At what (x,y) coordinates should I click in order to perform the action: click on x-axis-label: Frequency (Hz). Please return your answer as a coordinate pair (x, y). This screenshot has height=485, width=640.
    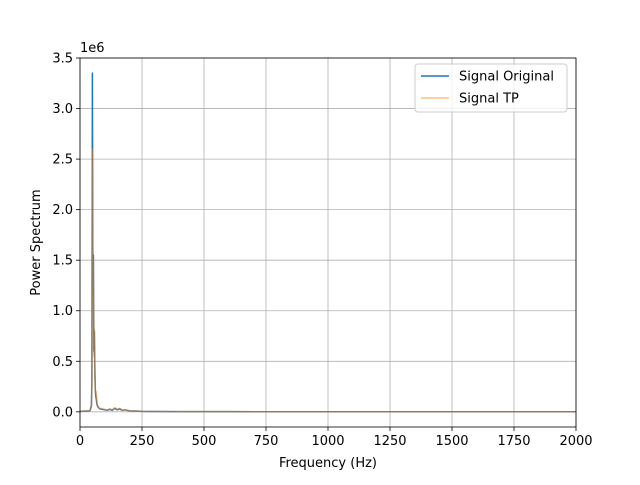
    Looking at the image, I should click on (328, 463).